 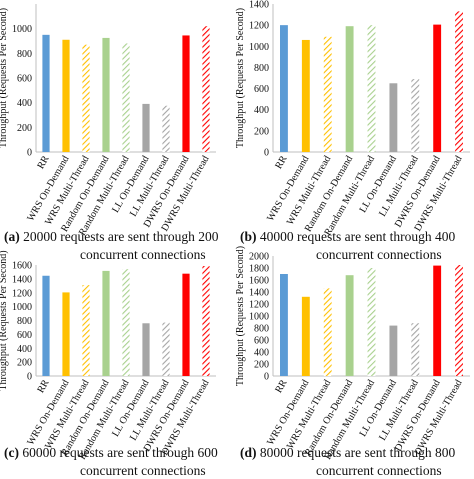 I want to click on panel-d-ytick-label: 200, so click(x=261, y=365).